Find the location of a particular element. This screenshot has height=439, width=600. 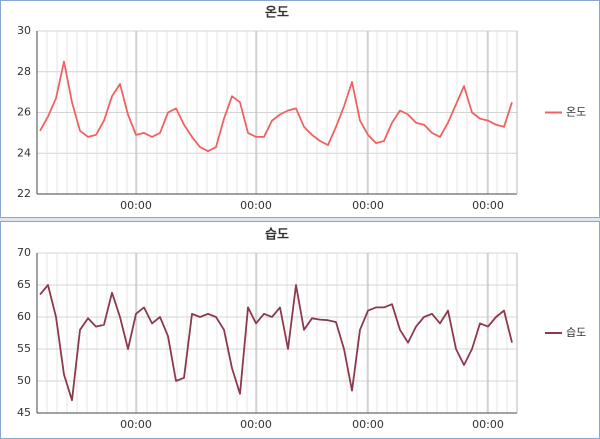

y-tick-label: 50 is located at coordinates (24, 380).